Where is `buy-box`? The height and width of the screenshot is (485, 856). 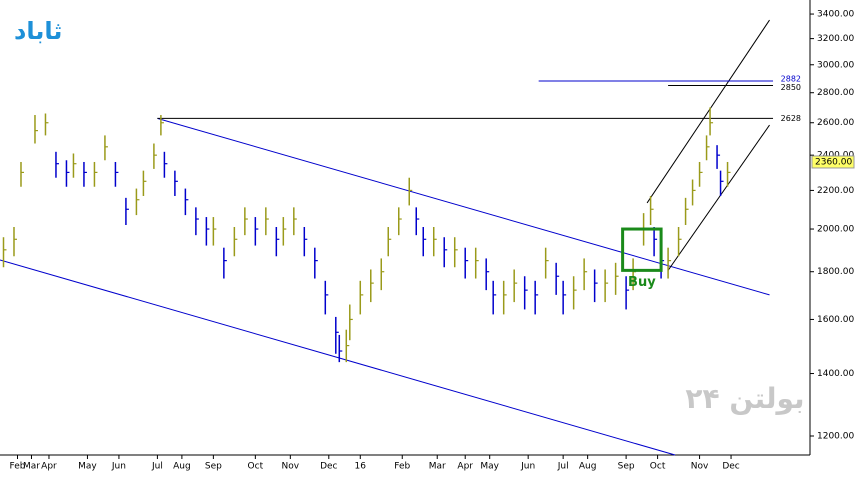
buy-box is located at coordinates (642, 249).